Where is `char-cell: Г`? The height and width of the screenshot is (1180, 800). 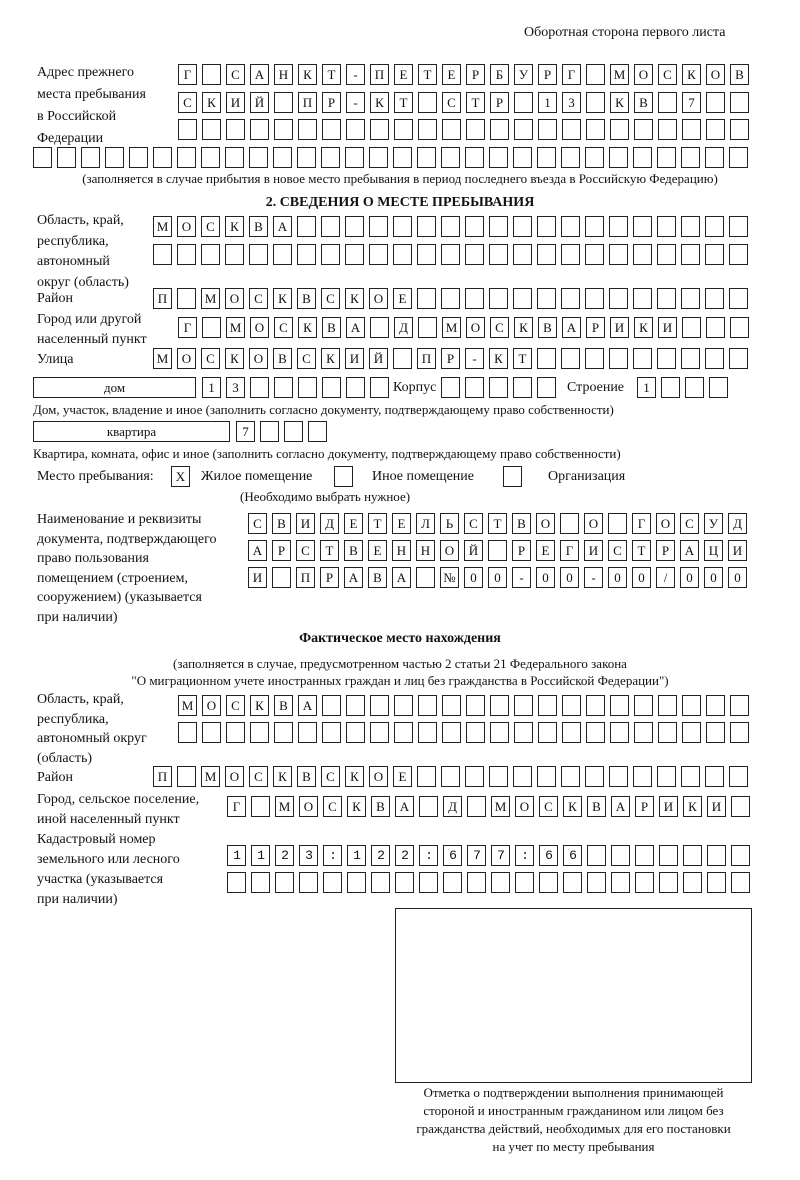 char-cell: Г is located at coordinates (571, 74).